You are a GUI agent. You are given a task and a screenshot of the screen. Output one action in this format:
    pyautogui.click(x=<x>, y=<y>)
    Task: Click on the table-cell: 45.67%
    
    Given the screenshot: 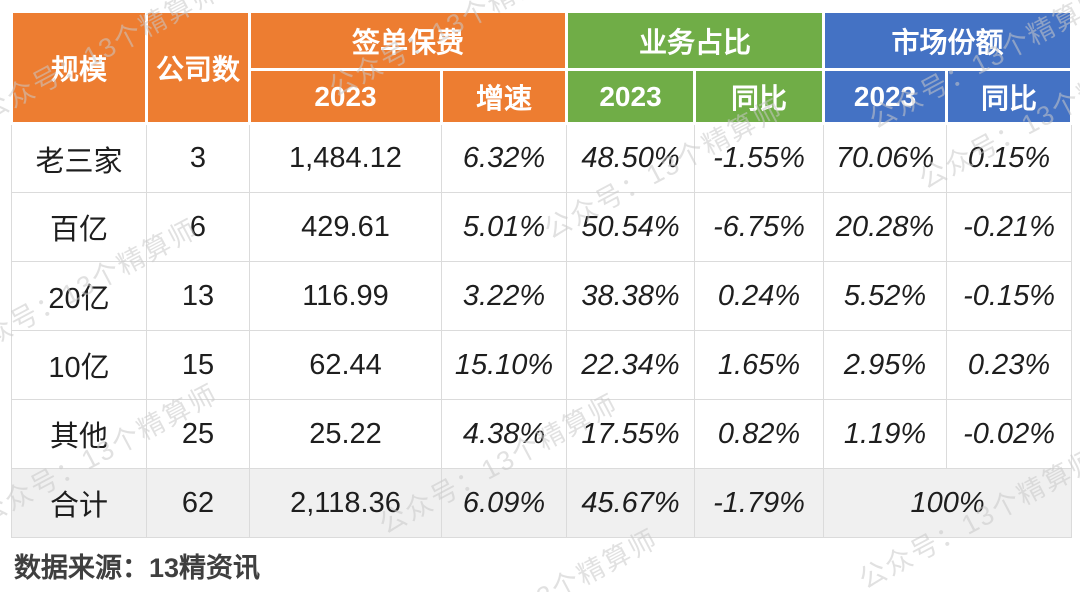 What is the action you would take?
    pyautogui.click(x=631, y=503)
    